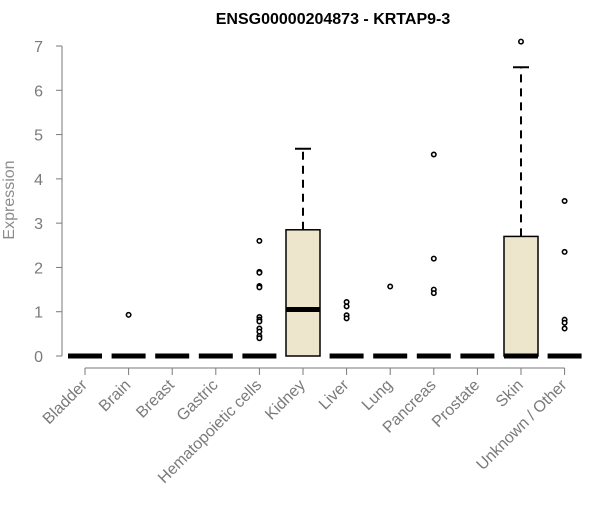  I want to click on y-tick-label: 1, so click(38, 313).